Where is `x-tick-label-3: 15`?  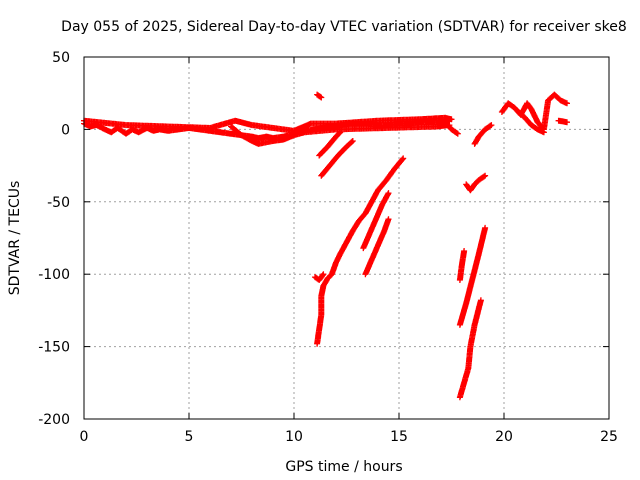 x-tick-label-3: 15 is located at coordinates (399, 437).